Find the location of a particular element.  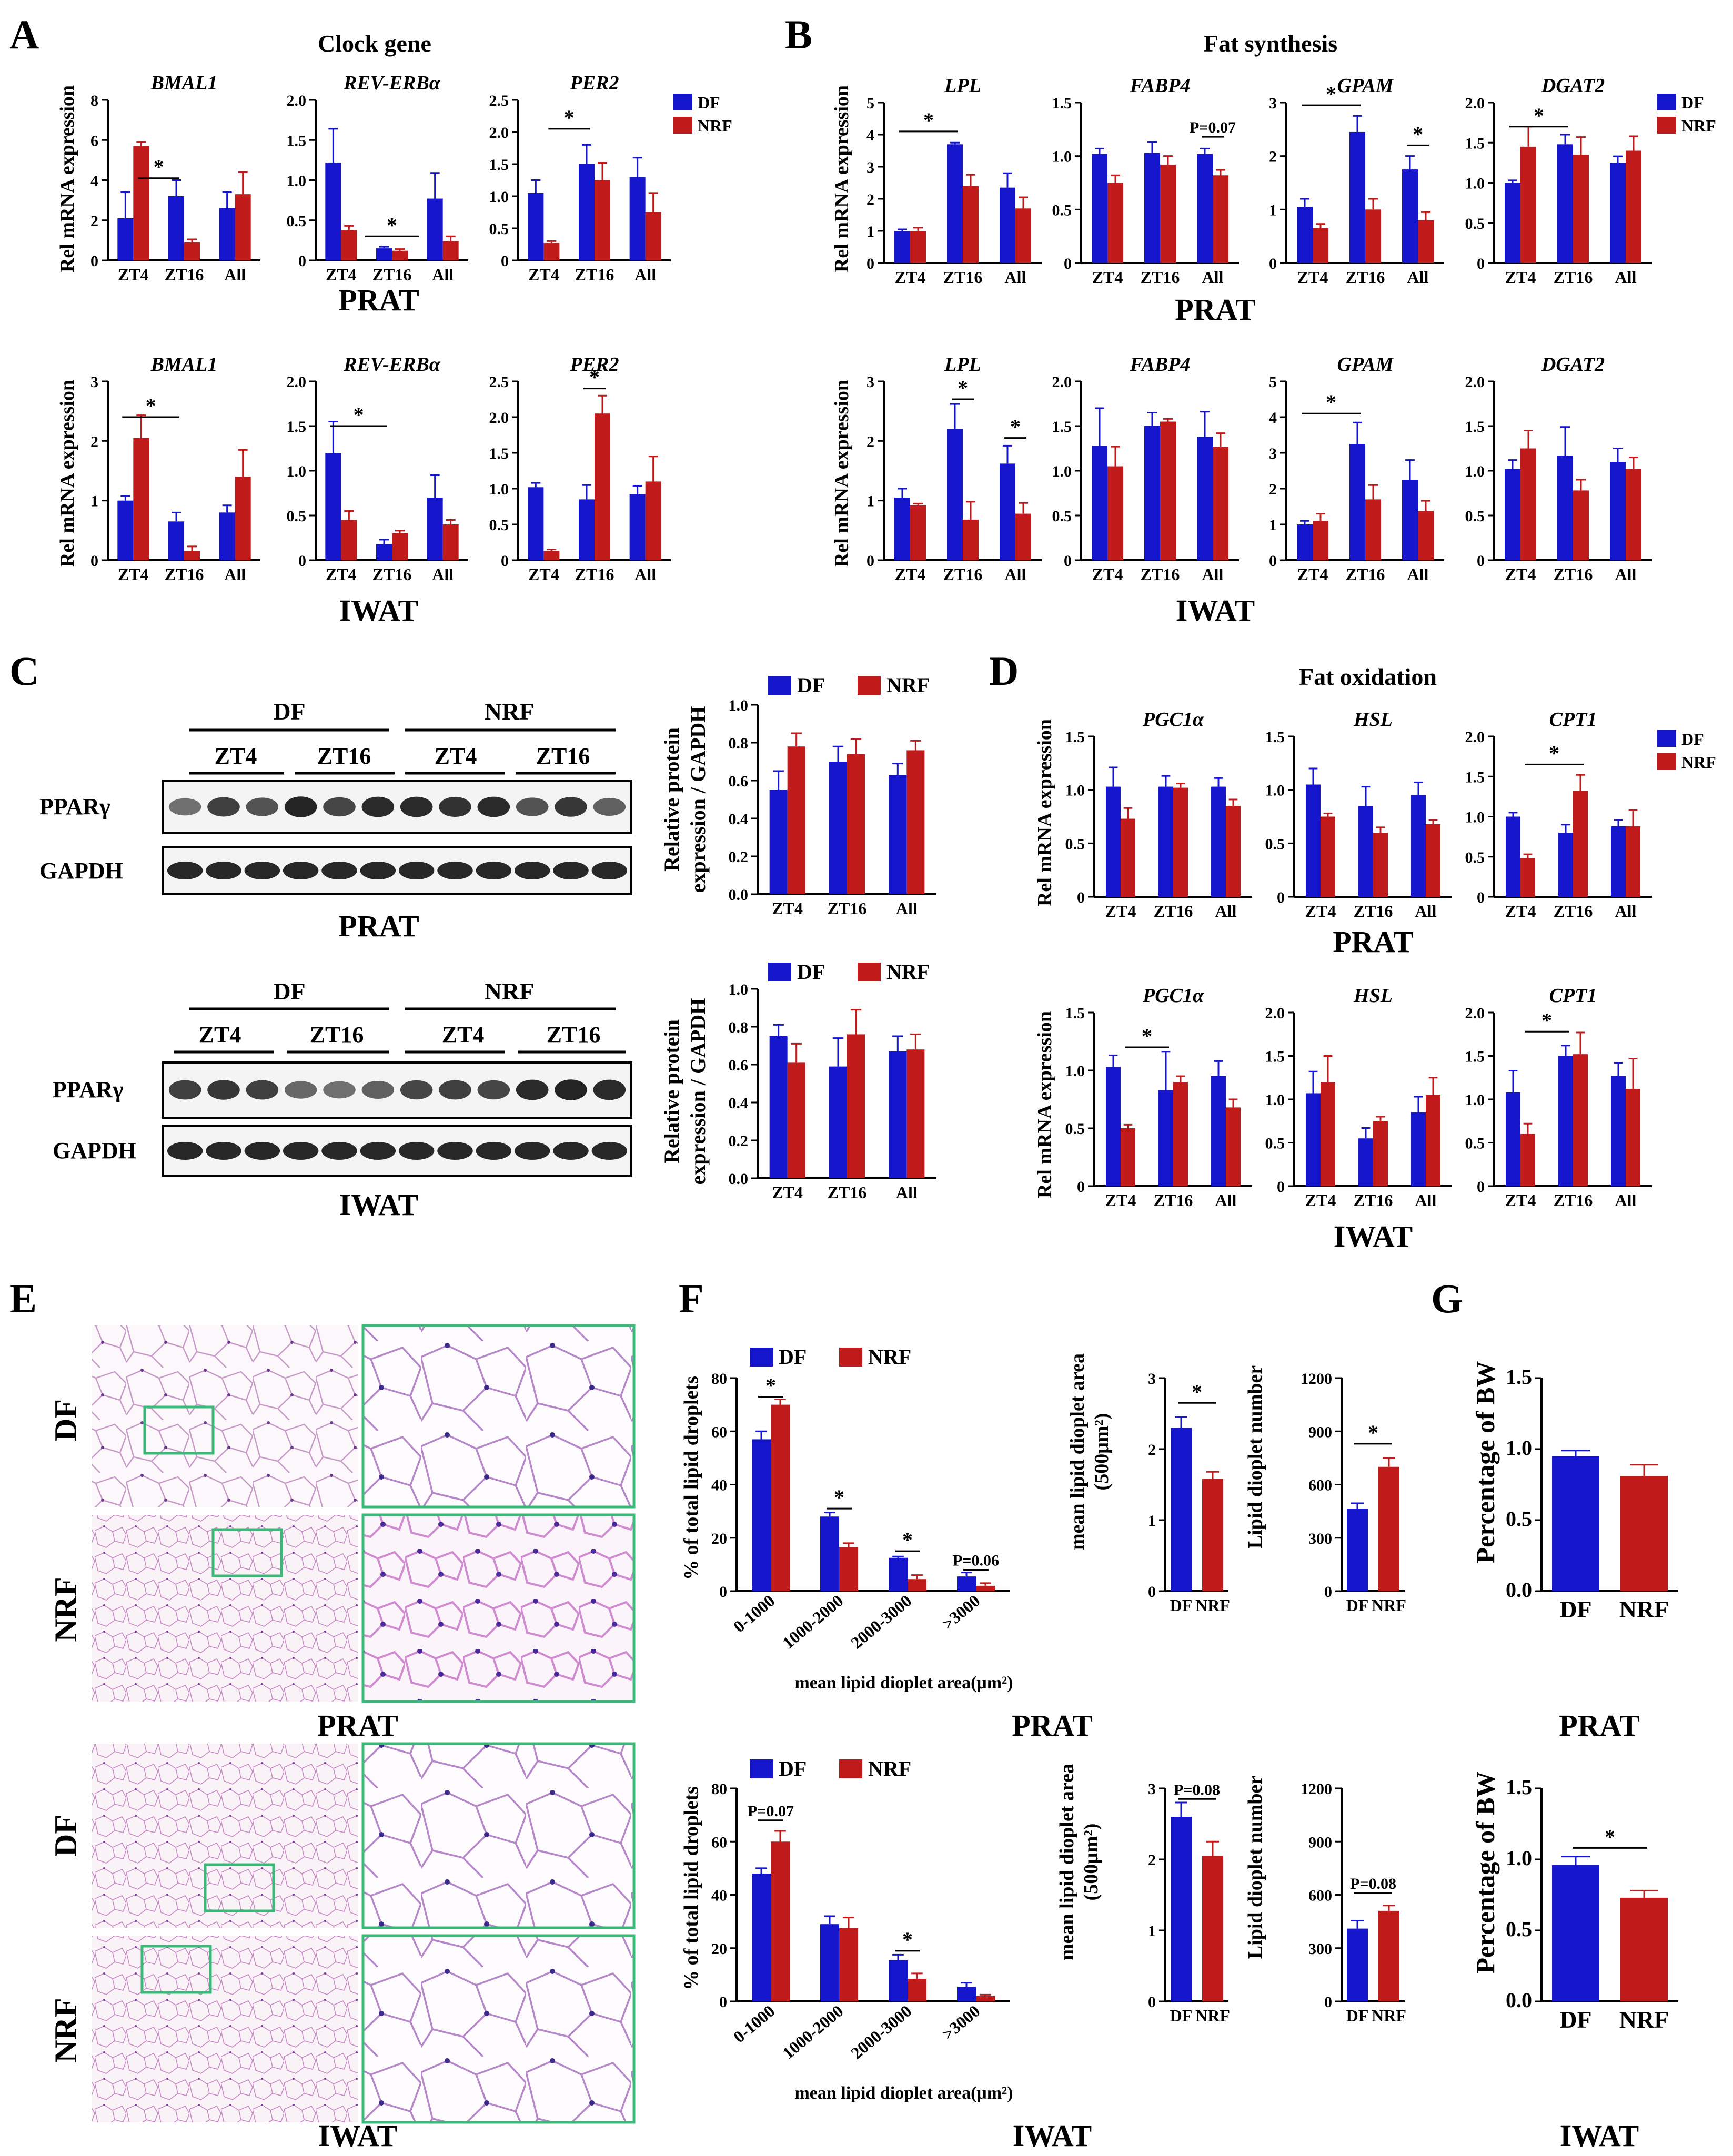

x-tick-label: 2000-3000 is located at coordinates (881, 2032).